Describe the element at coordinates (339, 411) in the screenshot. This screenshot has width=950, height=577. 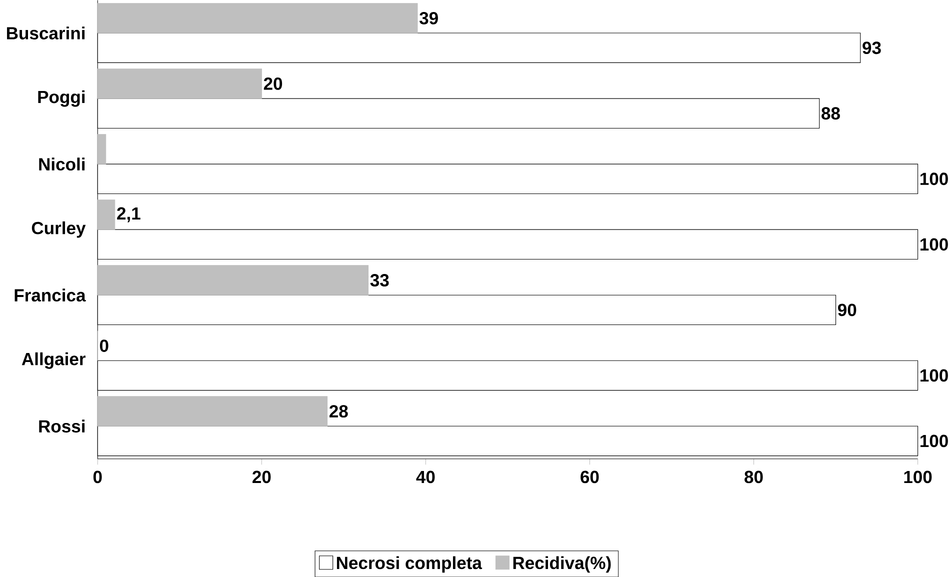
I see `data-label: 28` at that location.